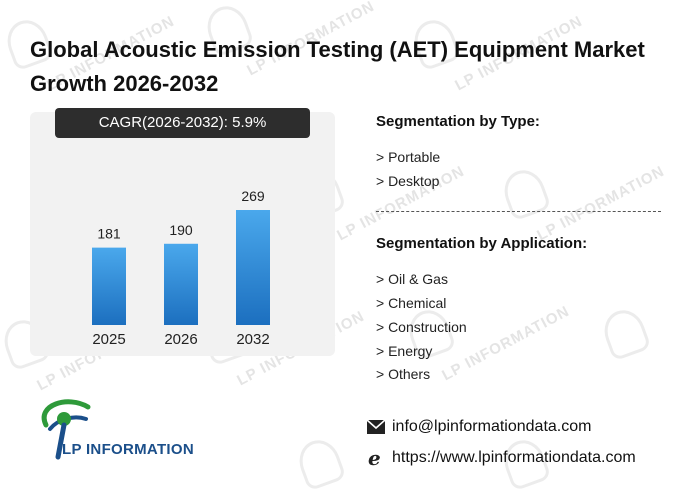 The height and width of the screenshot is (491, 690). What do you see at coordinates (181, 284) in the screenshot?
I see `bar-2026` at bounding box center [181, 284].